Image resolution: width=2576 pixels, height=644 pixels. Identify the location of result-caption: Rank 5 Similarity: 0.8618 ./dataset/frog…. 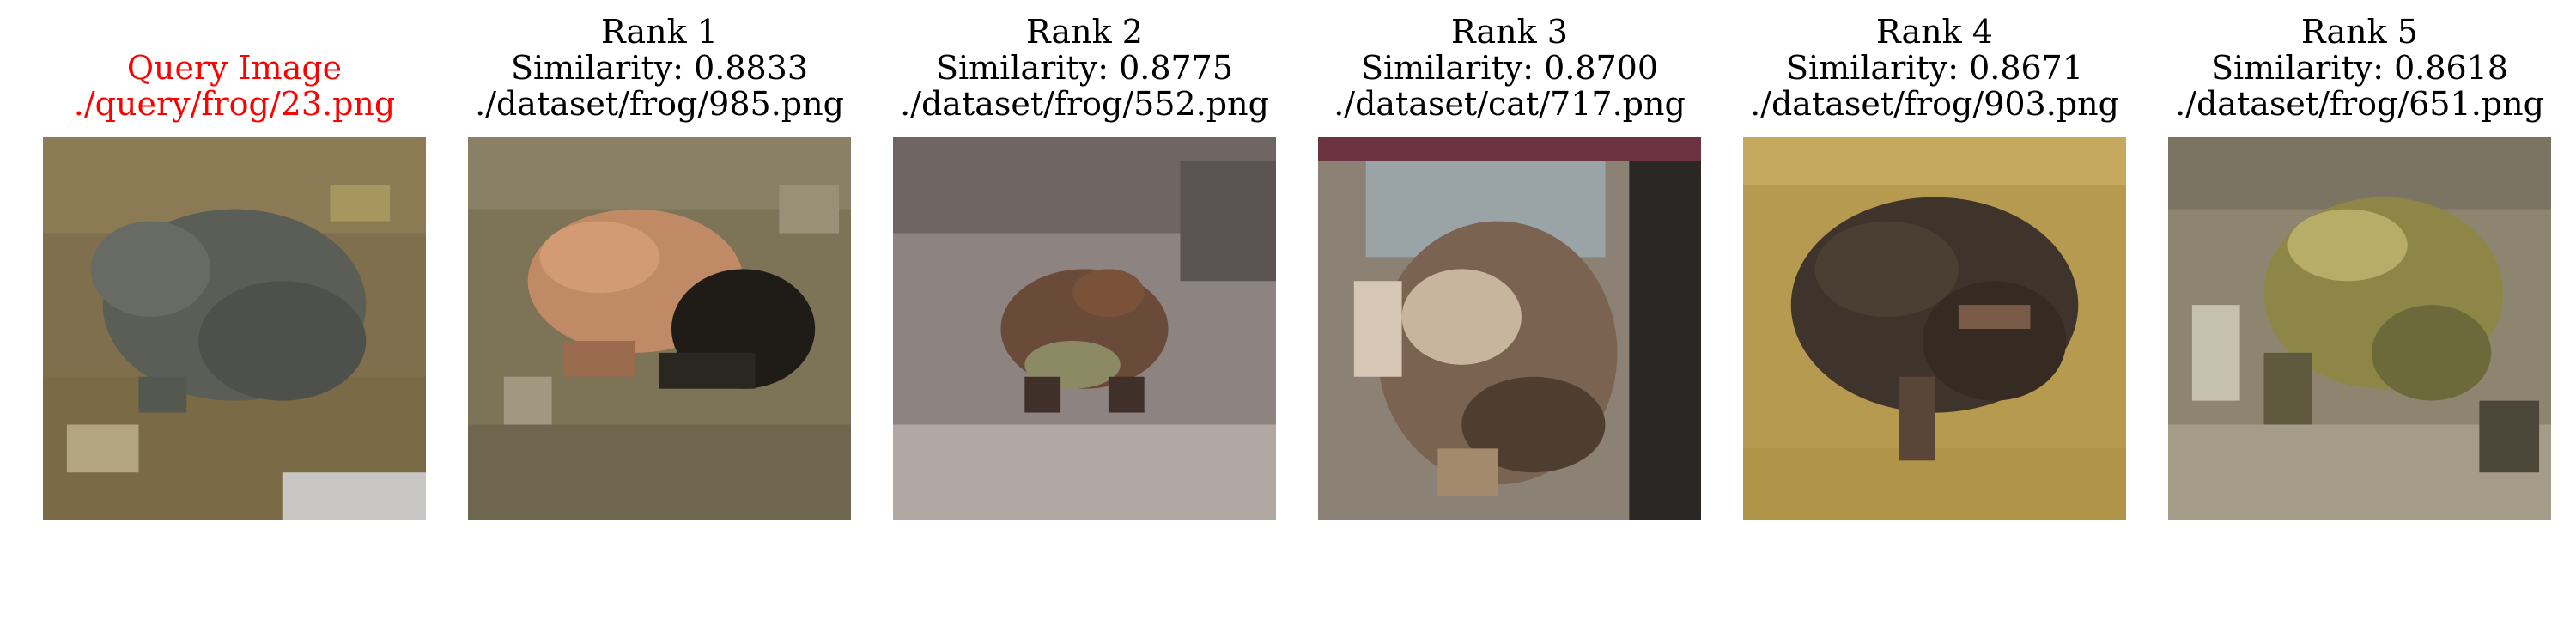
(2355, 68).